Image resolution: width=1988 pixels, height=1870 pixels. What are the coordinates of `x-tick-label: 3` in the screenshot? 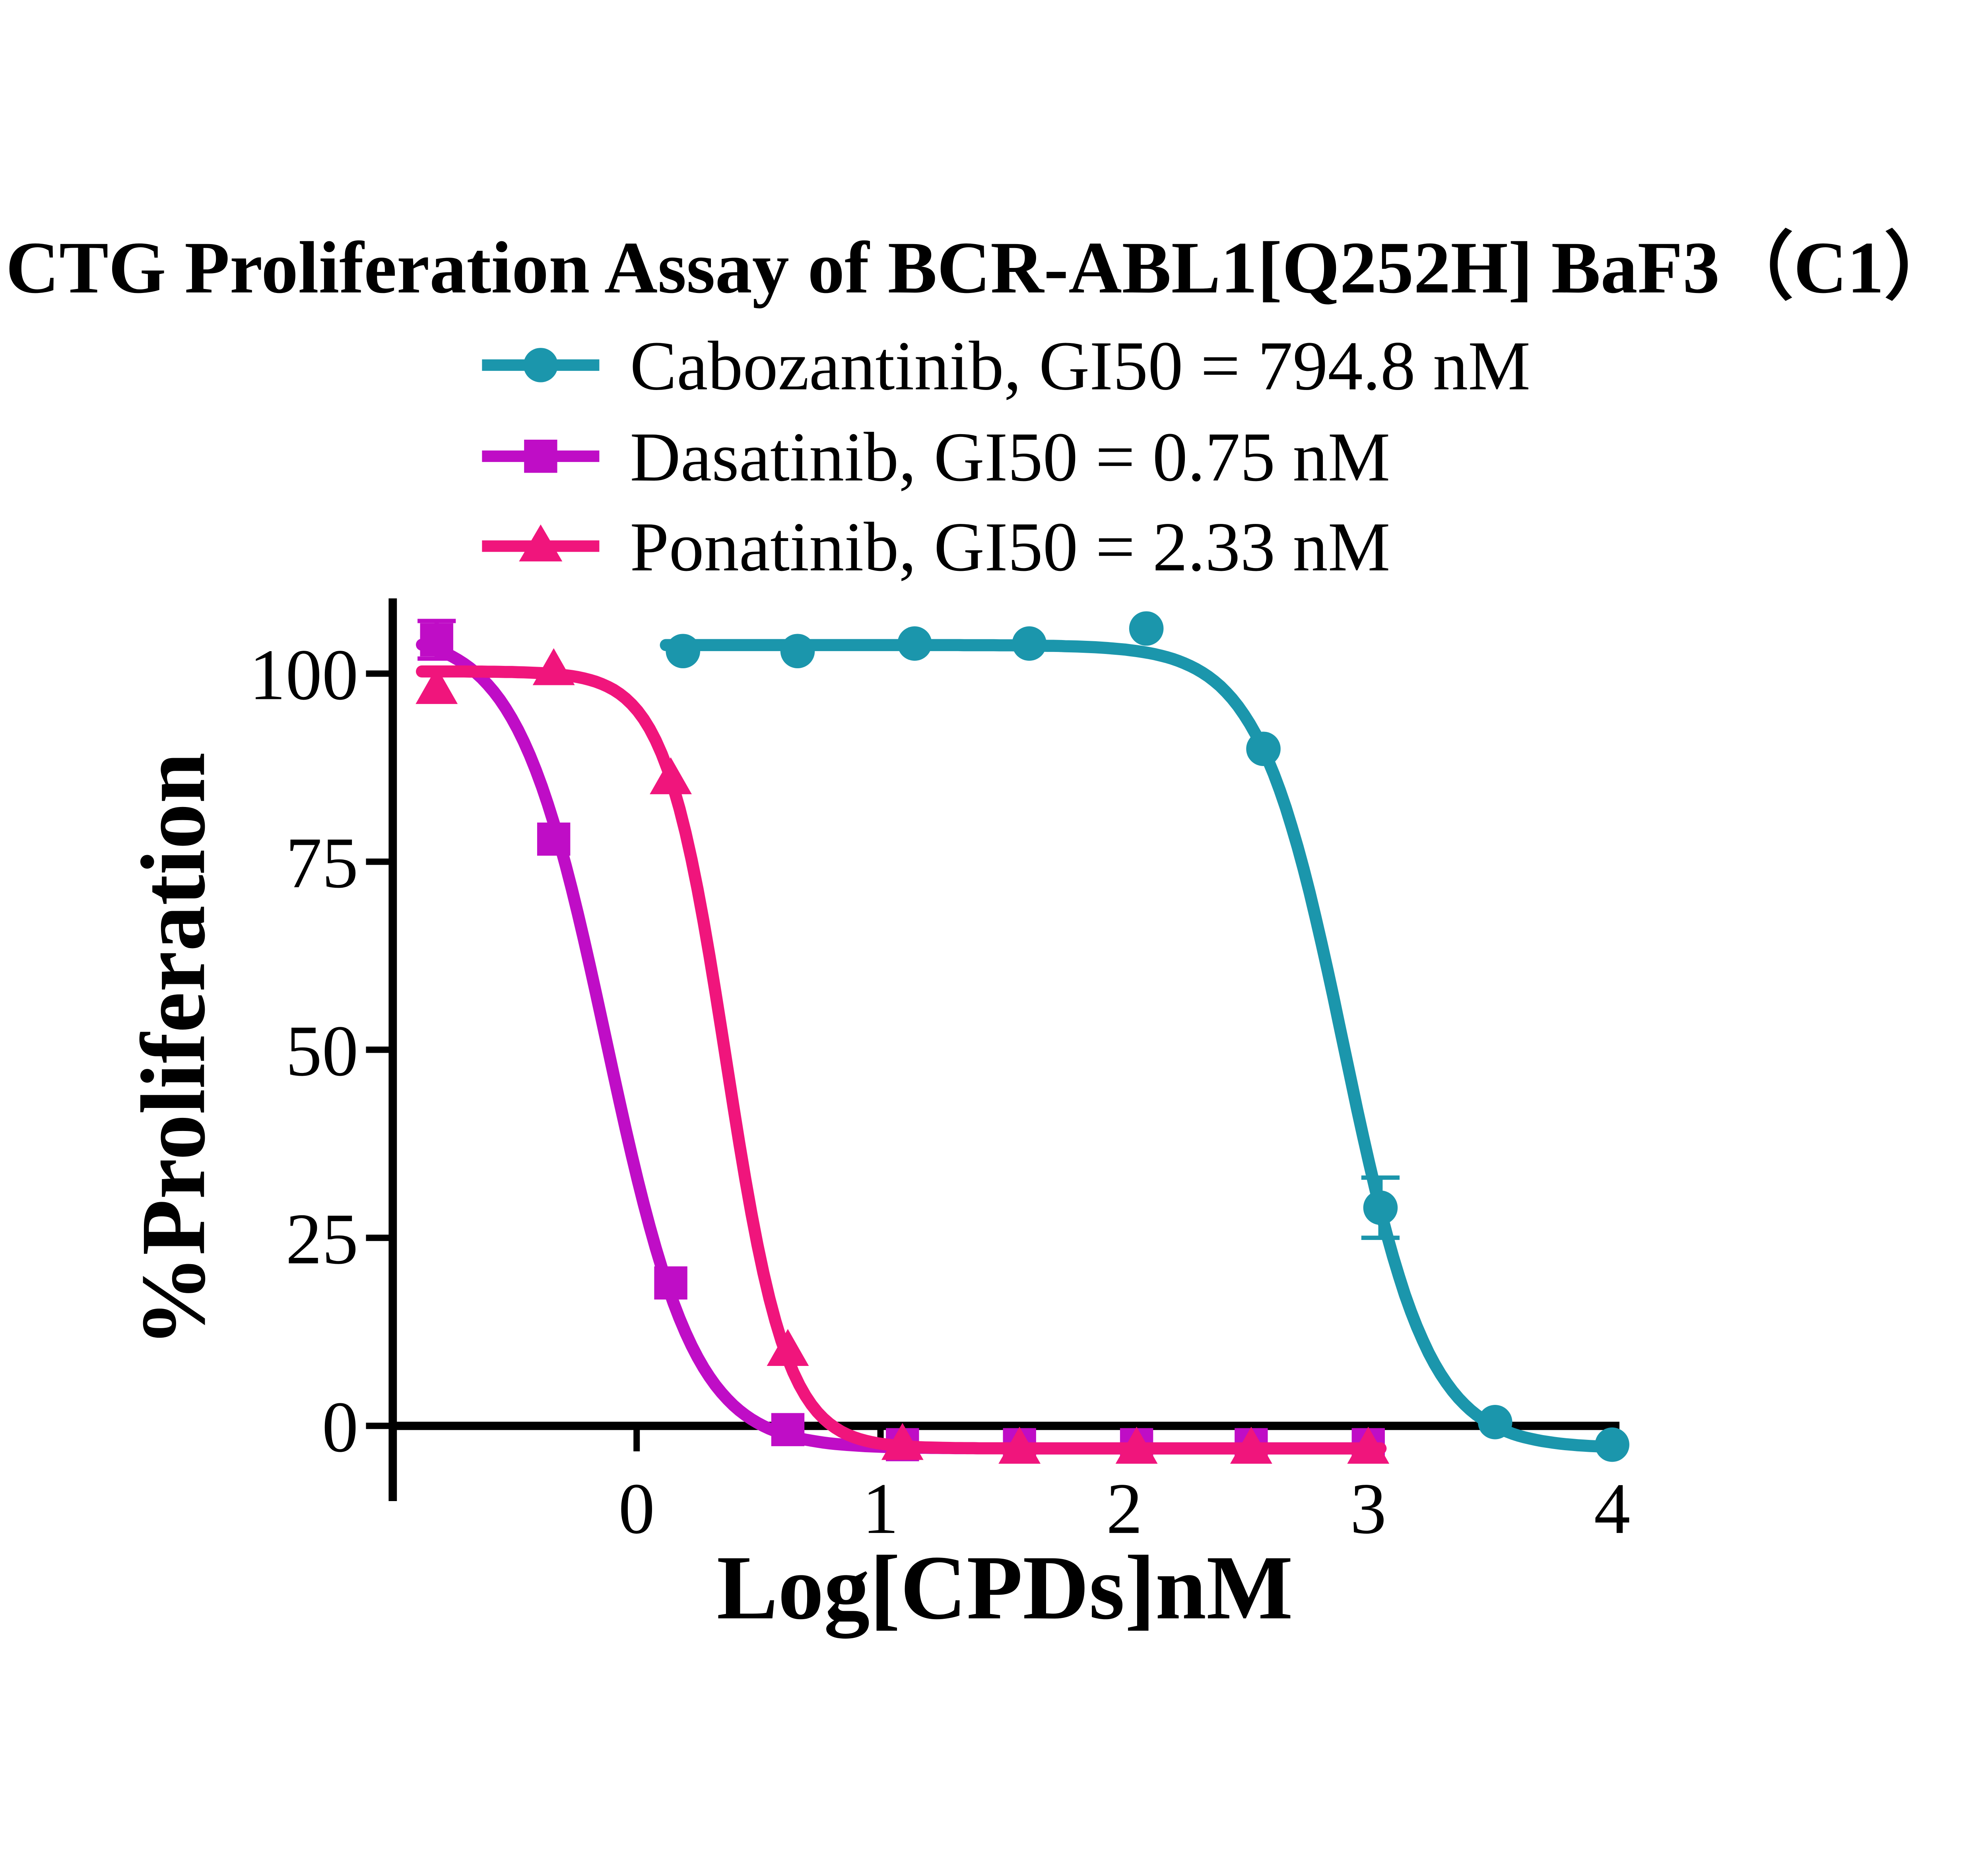 It's located at (1368, 1508).